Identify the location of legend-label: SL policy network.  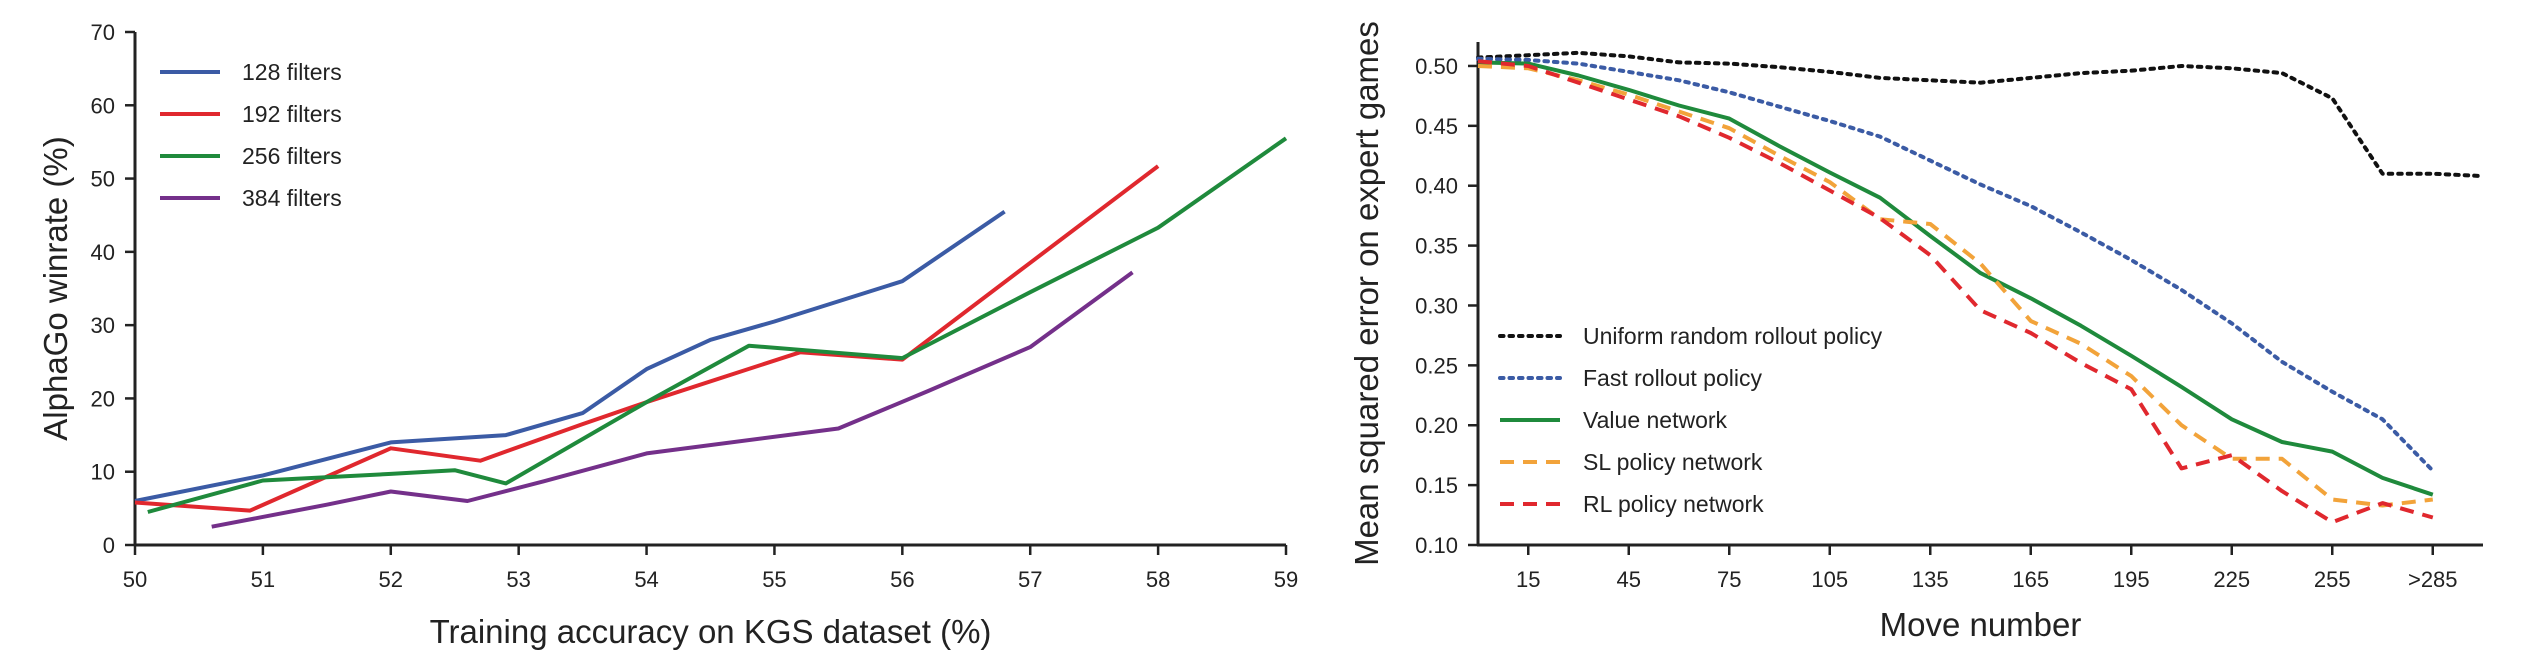
(1673, 462).